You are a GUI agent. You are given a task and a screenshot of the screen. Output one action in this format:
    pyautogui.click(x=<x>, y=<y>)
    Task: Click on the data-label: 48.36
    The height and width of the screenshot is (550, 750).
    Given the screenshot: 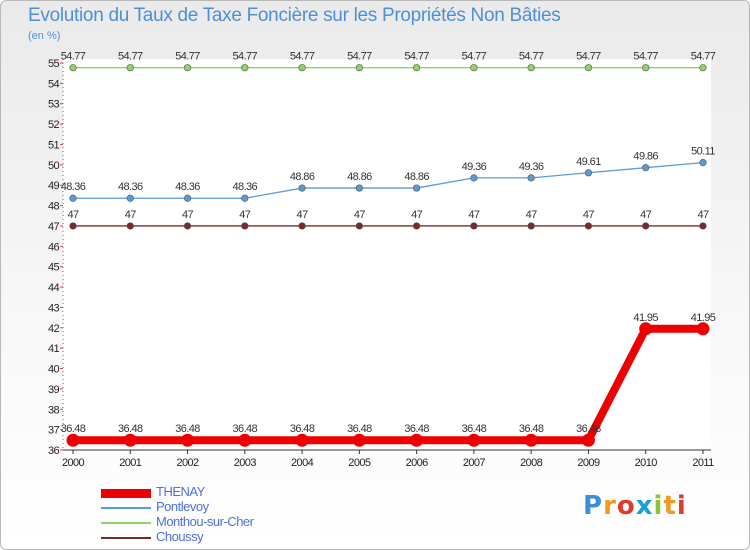 What is the action you would take?
    pyautogui.click(x=187, y=187)
    